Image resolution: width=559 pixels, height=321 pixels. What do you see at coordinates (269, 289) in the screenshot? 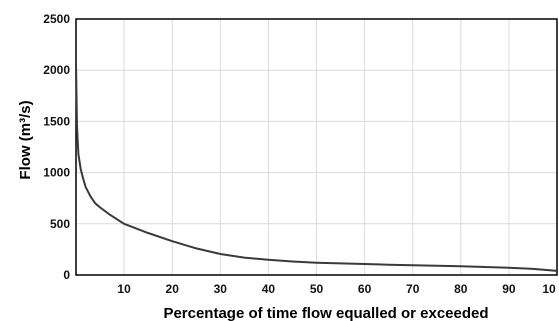
I see `x-tick-label: 40` at bounding box center [269, 289].